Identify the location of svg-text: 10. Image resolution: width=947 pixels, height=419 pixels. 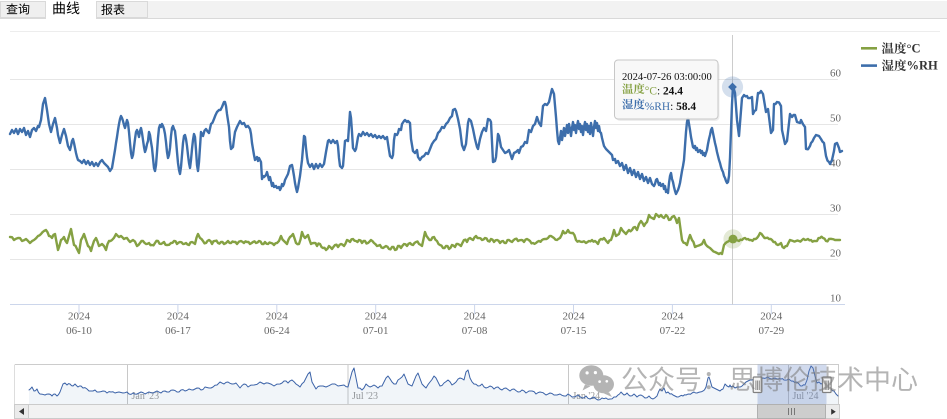
(836, 299).